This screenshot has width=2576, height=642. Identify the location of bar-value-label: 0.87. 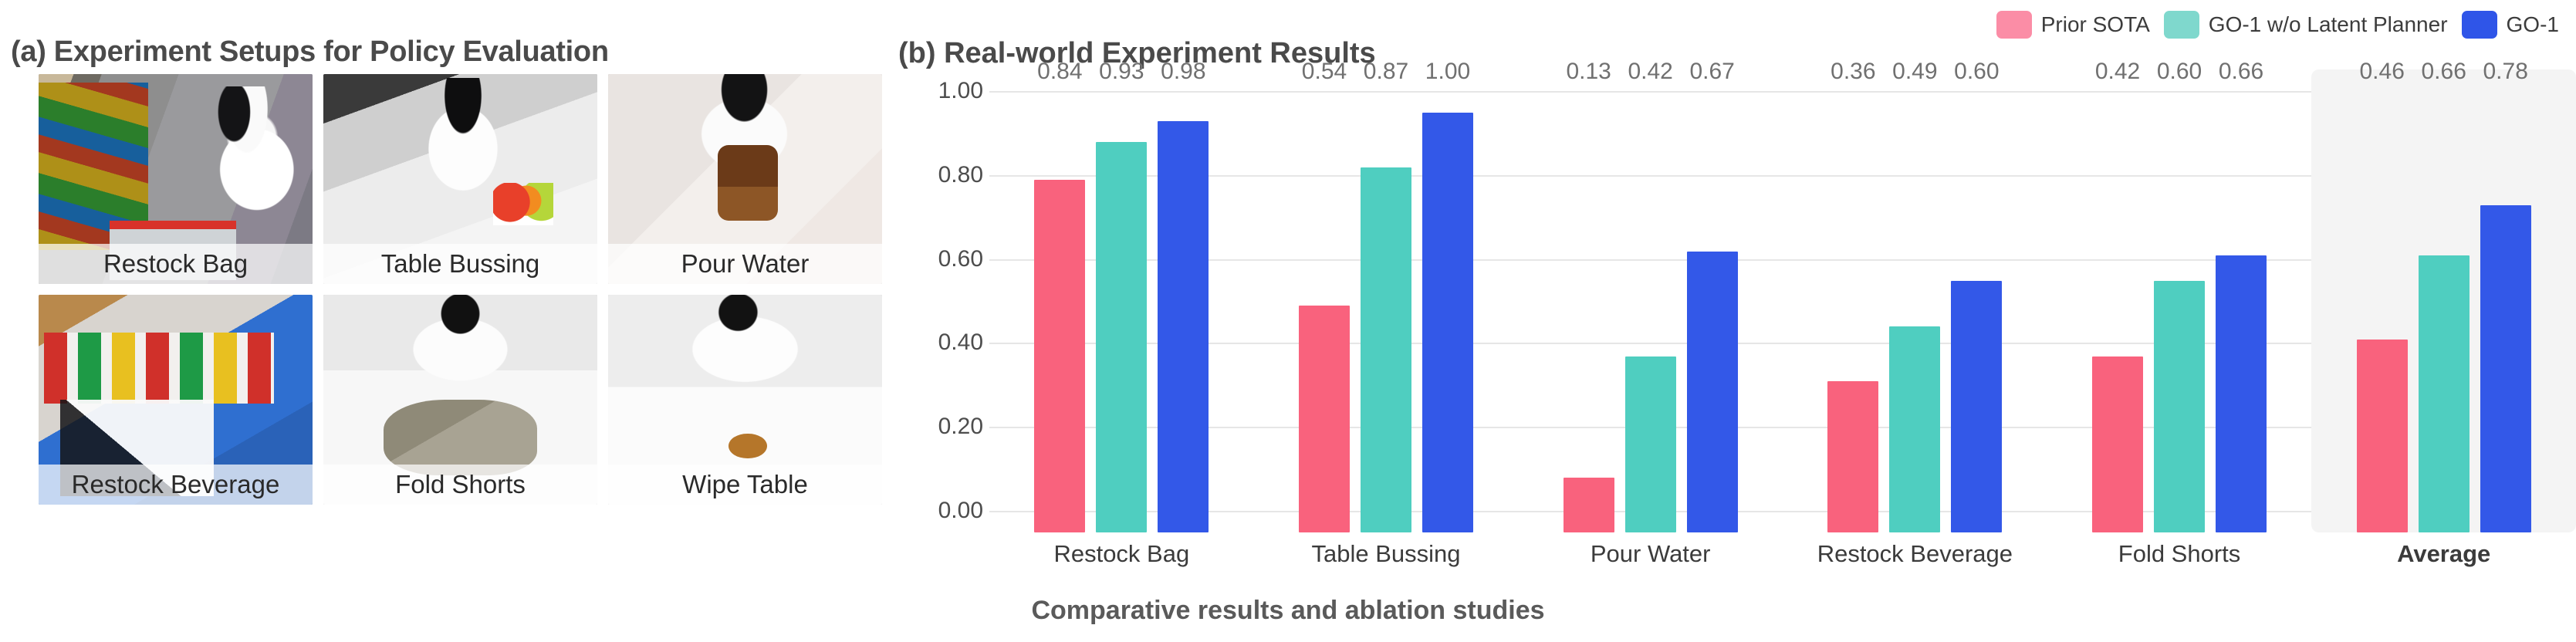
(1386, 71).